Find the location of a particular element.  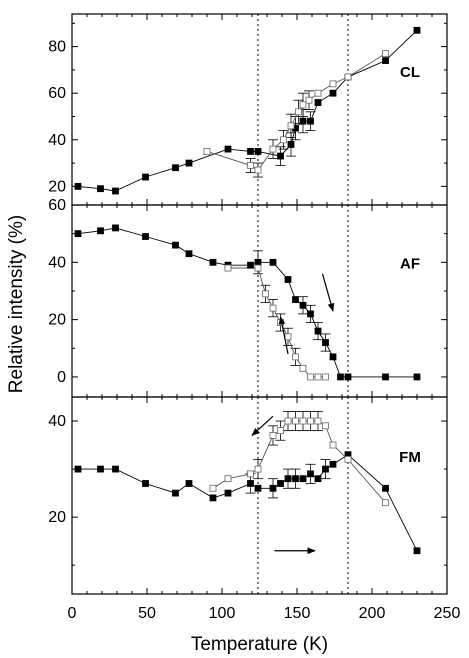

x-tick-label: 50 is located at coordinates (147, 613).